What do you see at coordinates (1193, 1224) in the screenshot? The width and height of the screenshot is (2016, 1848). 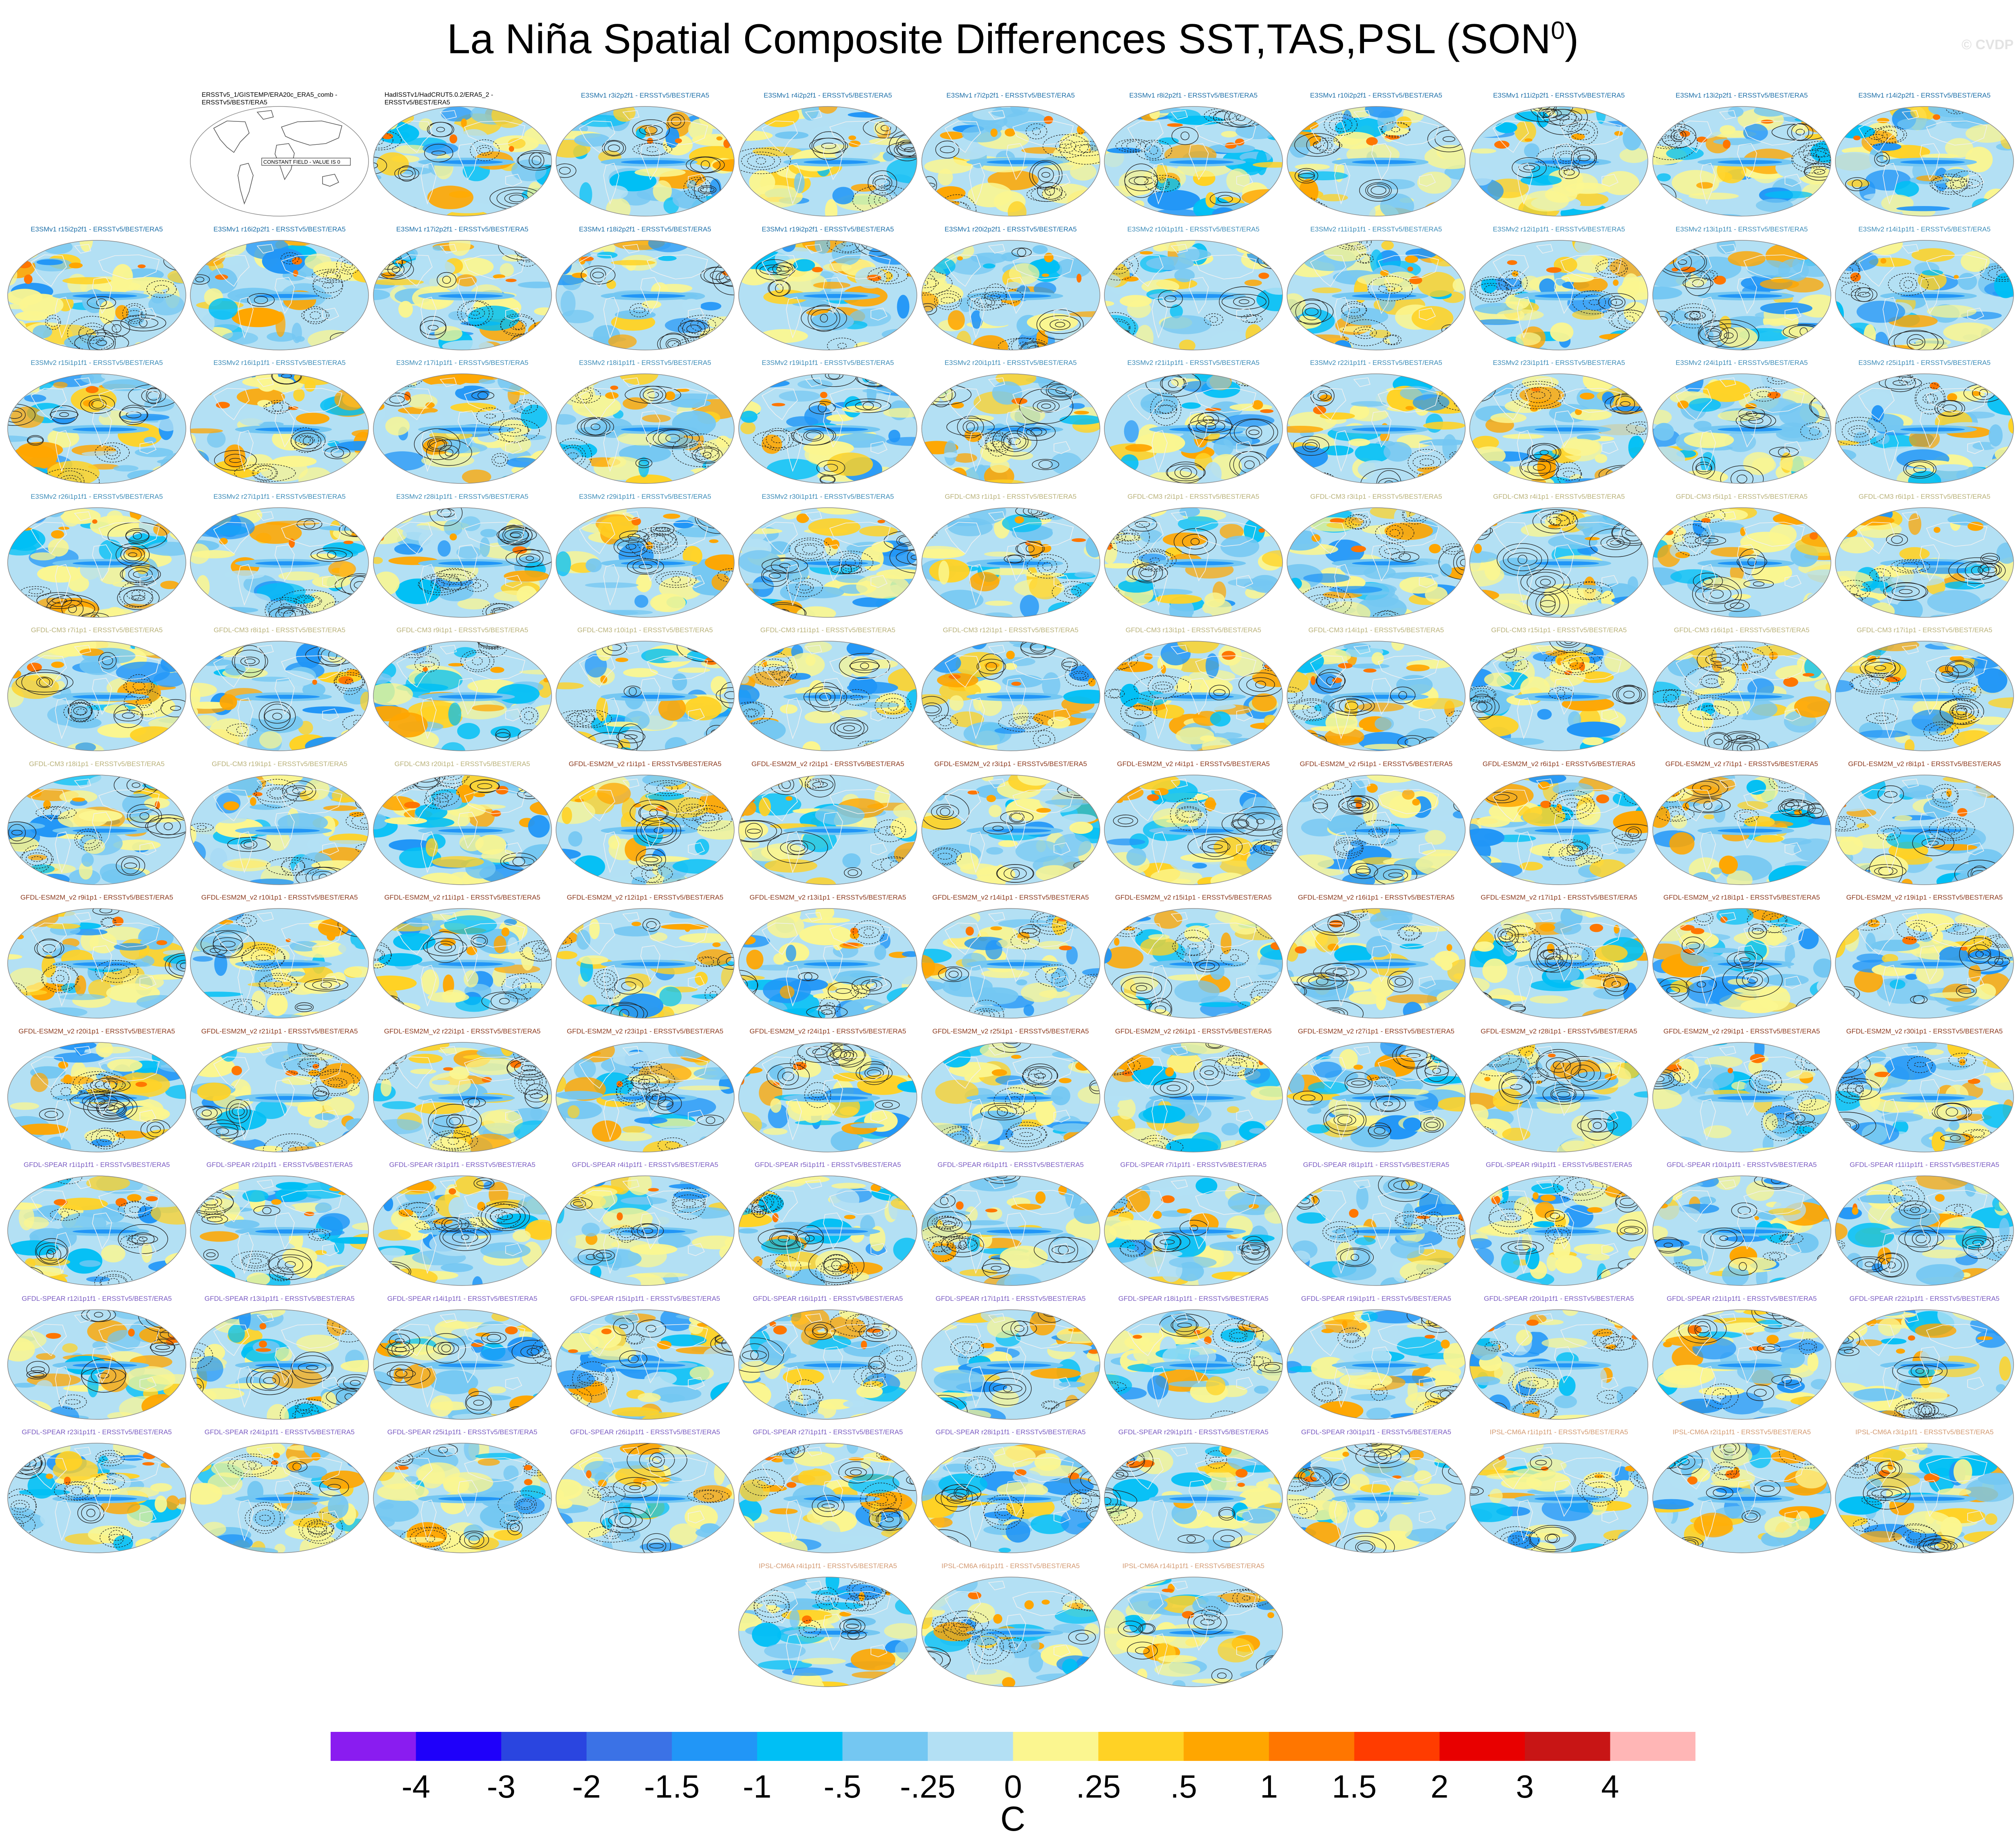 I see `map-panel: GFDL-SPEAR r7i1p1f1 - ERSSTv5/BEST/ERA5` at bounding box center [1193, 1224].